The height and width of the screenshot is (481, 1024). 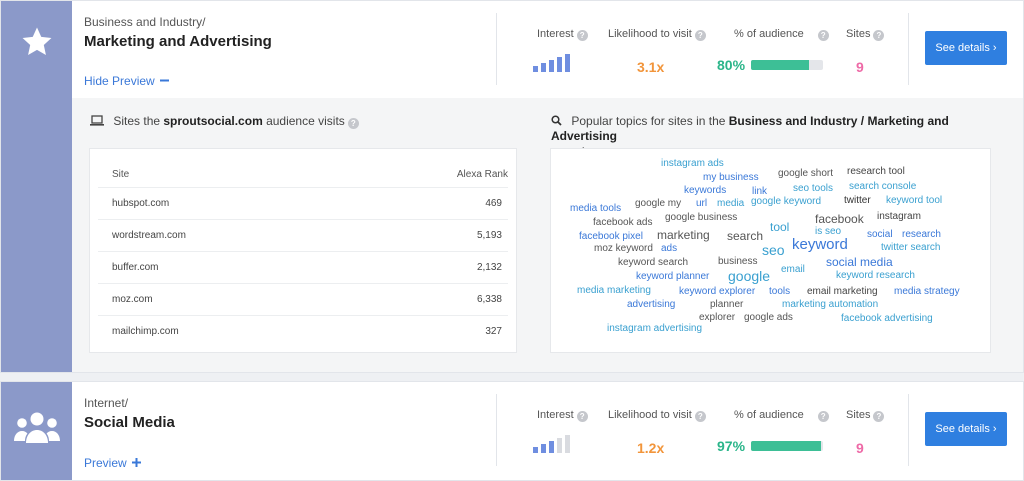 I want to click on site-name: moz.com, so click(x=132, y=299).